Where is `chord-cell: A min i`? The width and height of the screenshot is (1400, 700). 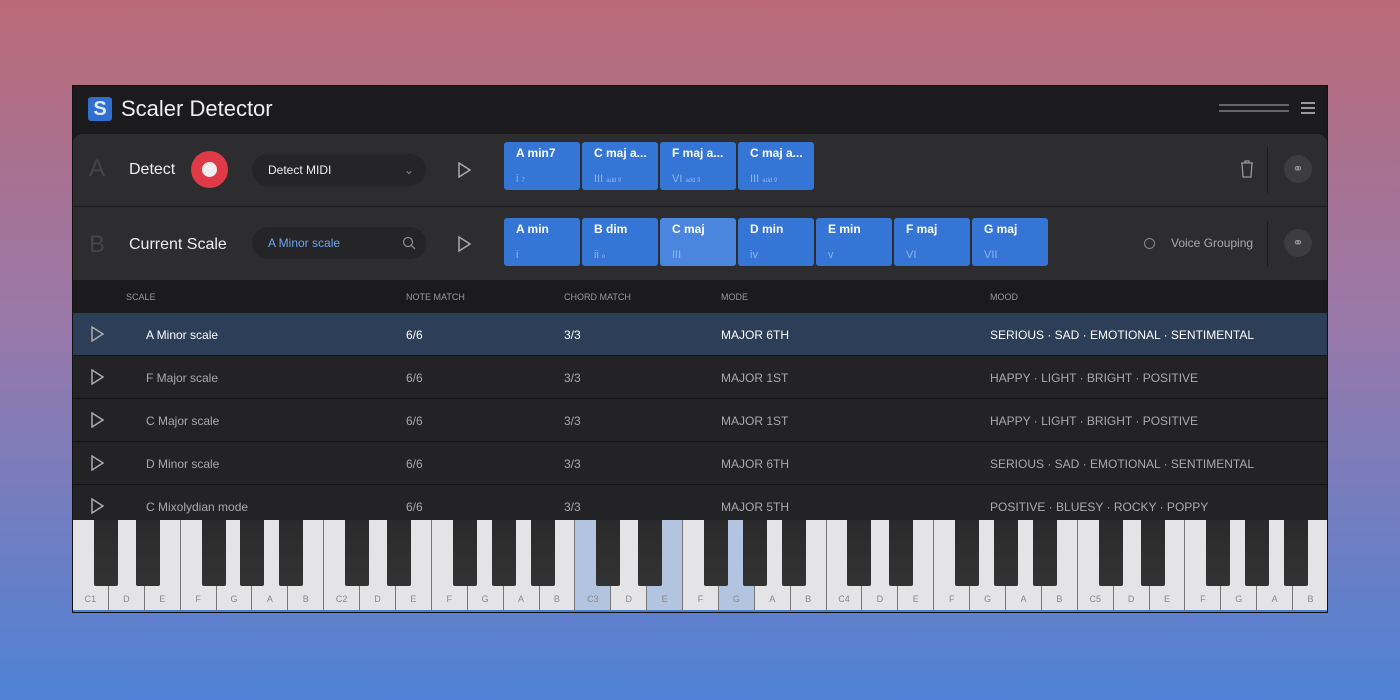 chord-cell: A min i is located at coordinates (542, 242).